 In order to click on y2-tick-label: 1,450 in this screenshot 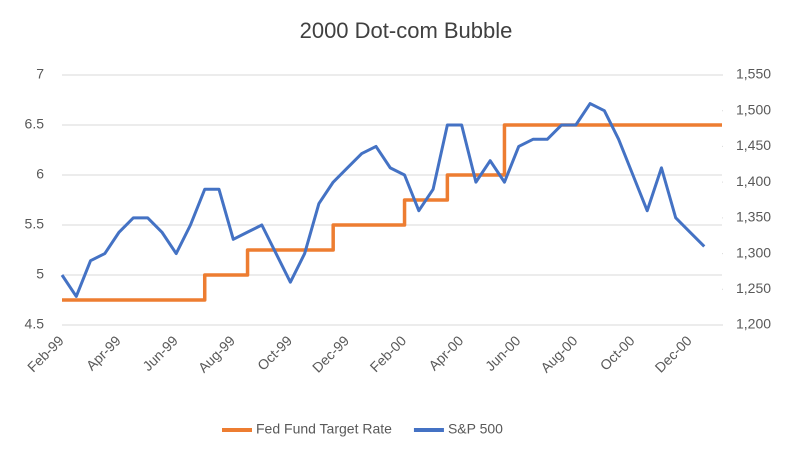, I will do `click(753, 145)`.